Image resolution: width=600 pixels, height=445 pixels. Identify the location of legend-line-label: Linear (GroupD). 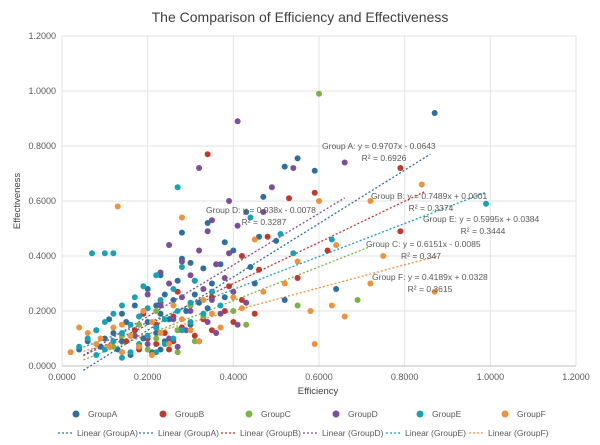
(353, 433).